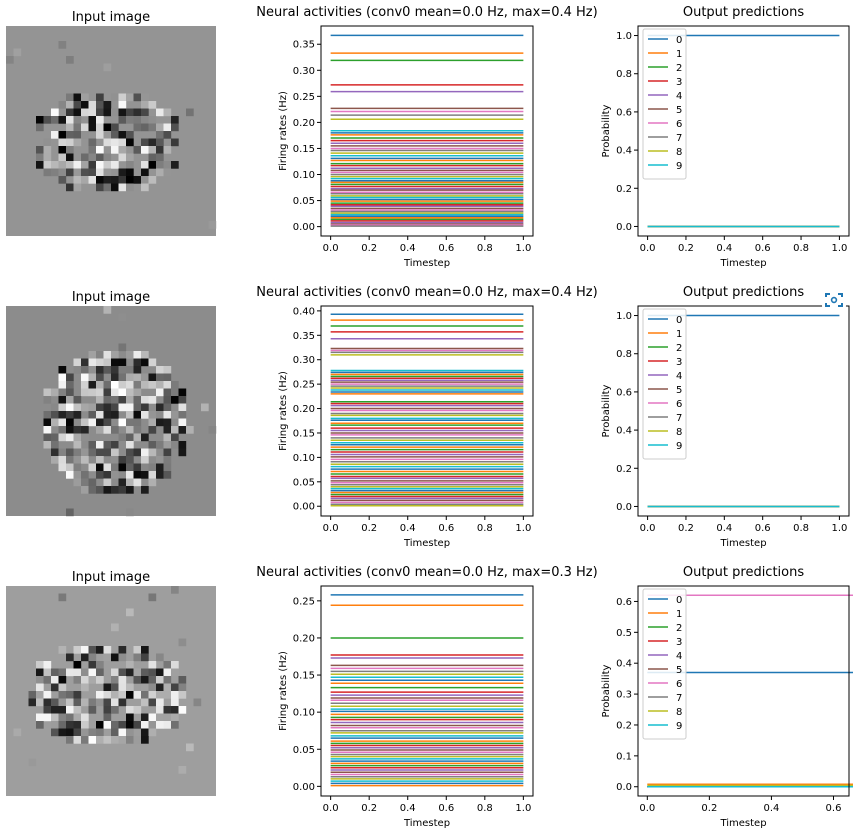 The width and height of the screenshot is (853, 838). What do you see at coordinates (606, 130) in the screenshot?
I see `output-ylabel: Probability` at bounding box center [606, 130].